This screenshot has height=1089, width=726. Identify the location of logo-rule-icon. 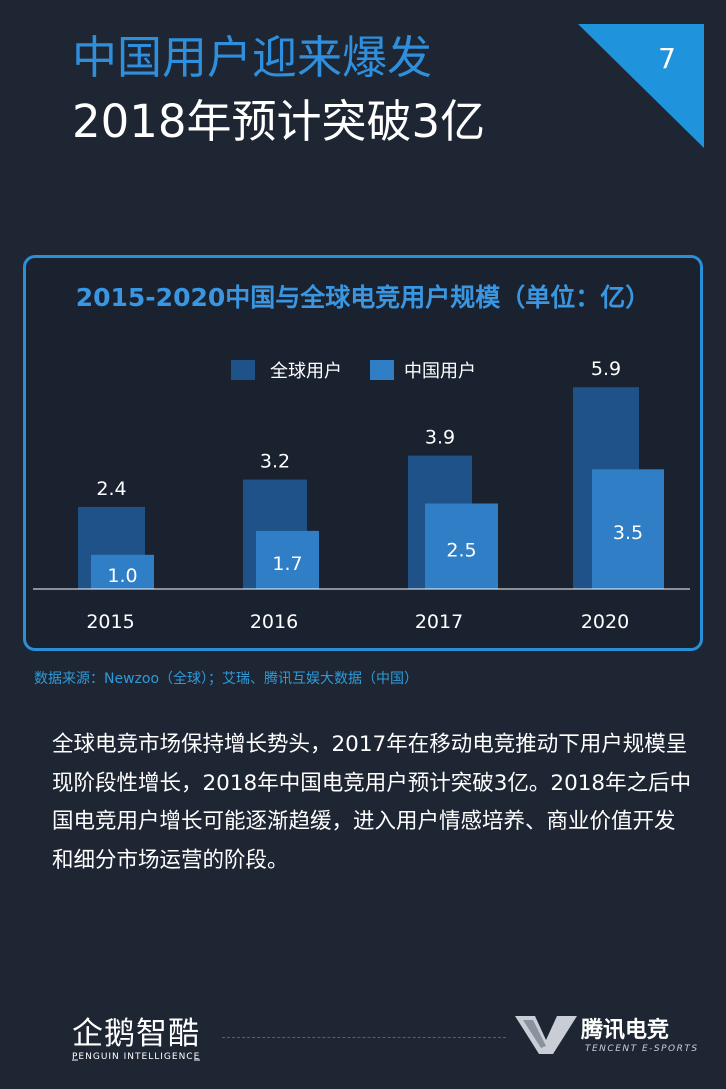
(136, 1060).